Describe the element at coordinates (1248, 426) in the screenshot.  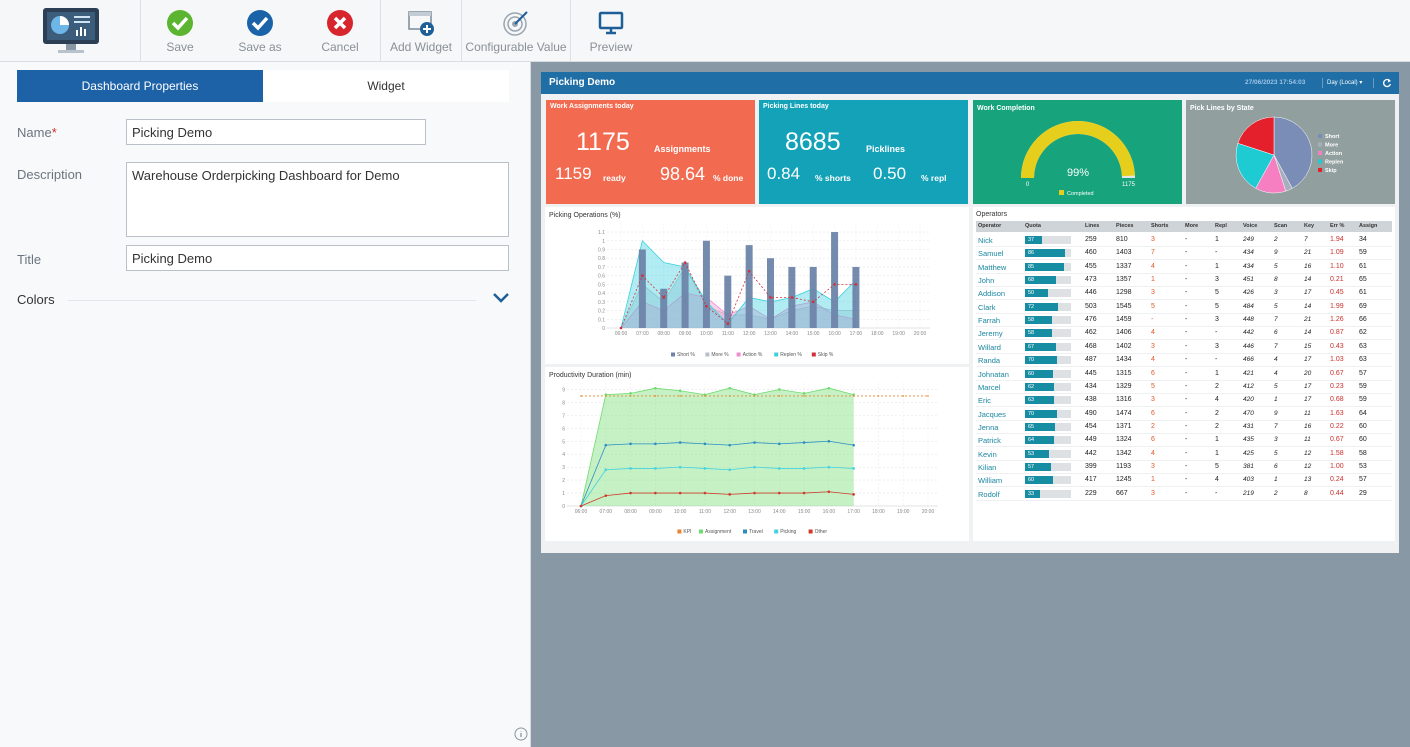
I see `cell-value: 431` at that location.